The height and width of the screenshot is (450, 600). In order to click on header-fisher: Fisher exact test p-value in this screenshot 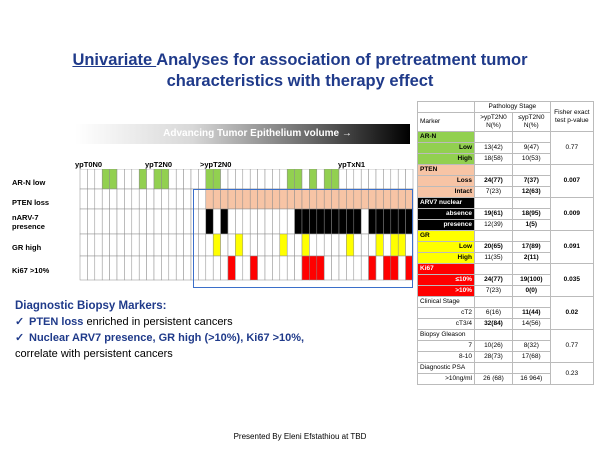, I will do `click(572, 116)`.